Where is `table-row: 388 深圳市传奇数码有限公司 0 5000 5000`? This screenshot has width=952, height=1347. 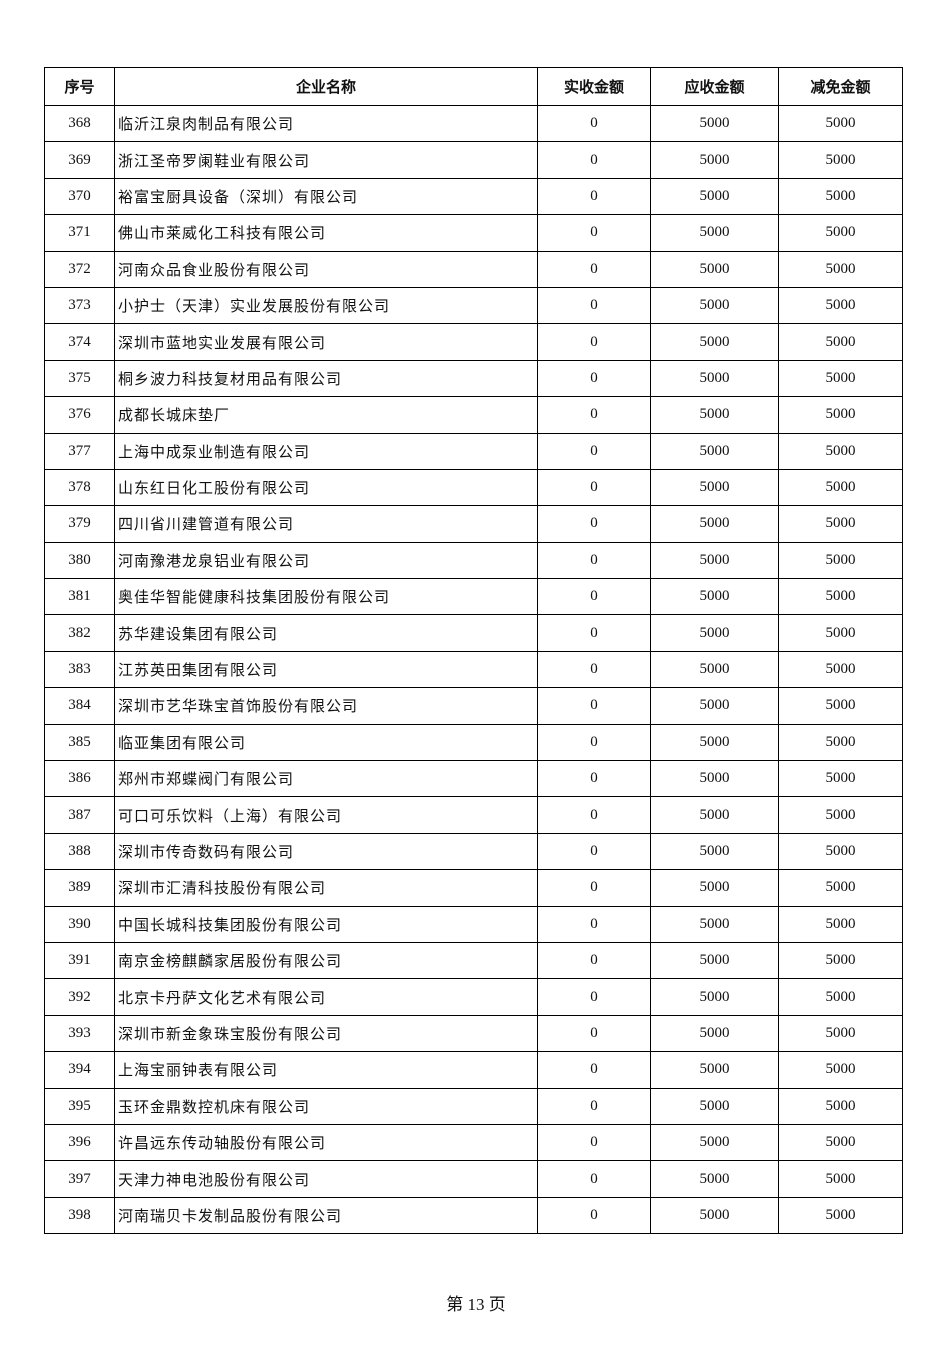
table-row: 388 深圳市传奇数码有限公司 0 5000 5000 is located at coordinates (473, 851).